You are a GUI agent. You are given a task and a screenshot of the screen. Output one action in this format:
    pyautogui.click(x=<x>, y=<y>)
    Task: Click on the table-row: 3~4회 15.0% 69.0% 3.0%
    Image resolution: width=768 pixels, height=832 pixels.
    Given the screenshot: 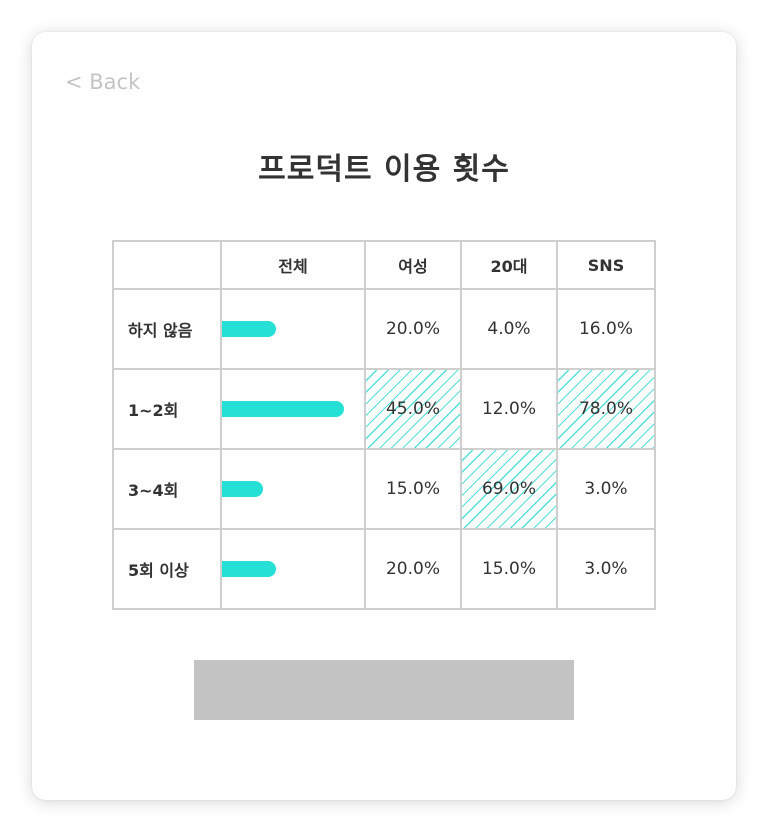 What is the action you would take?
    pyautogui.click(x=384, y=489)
    